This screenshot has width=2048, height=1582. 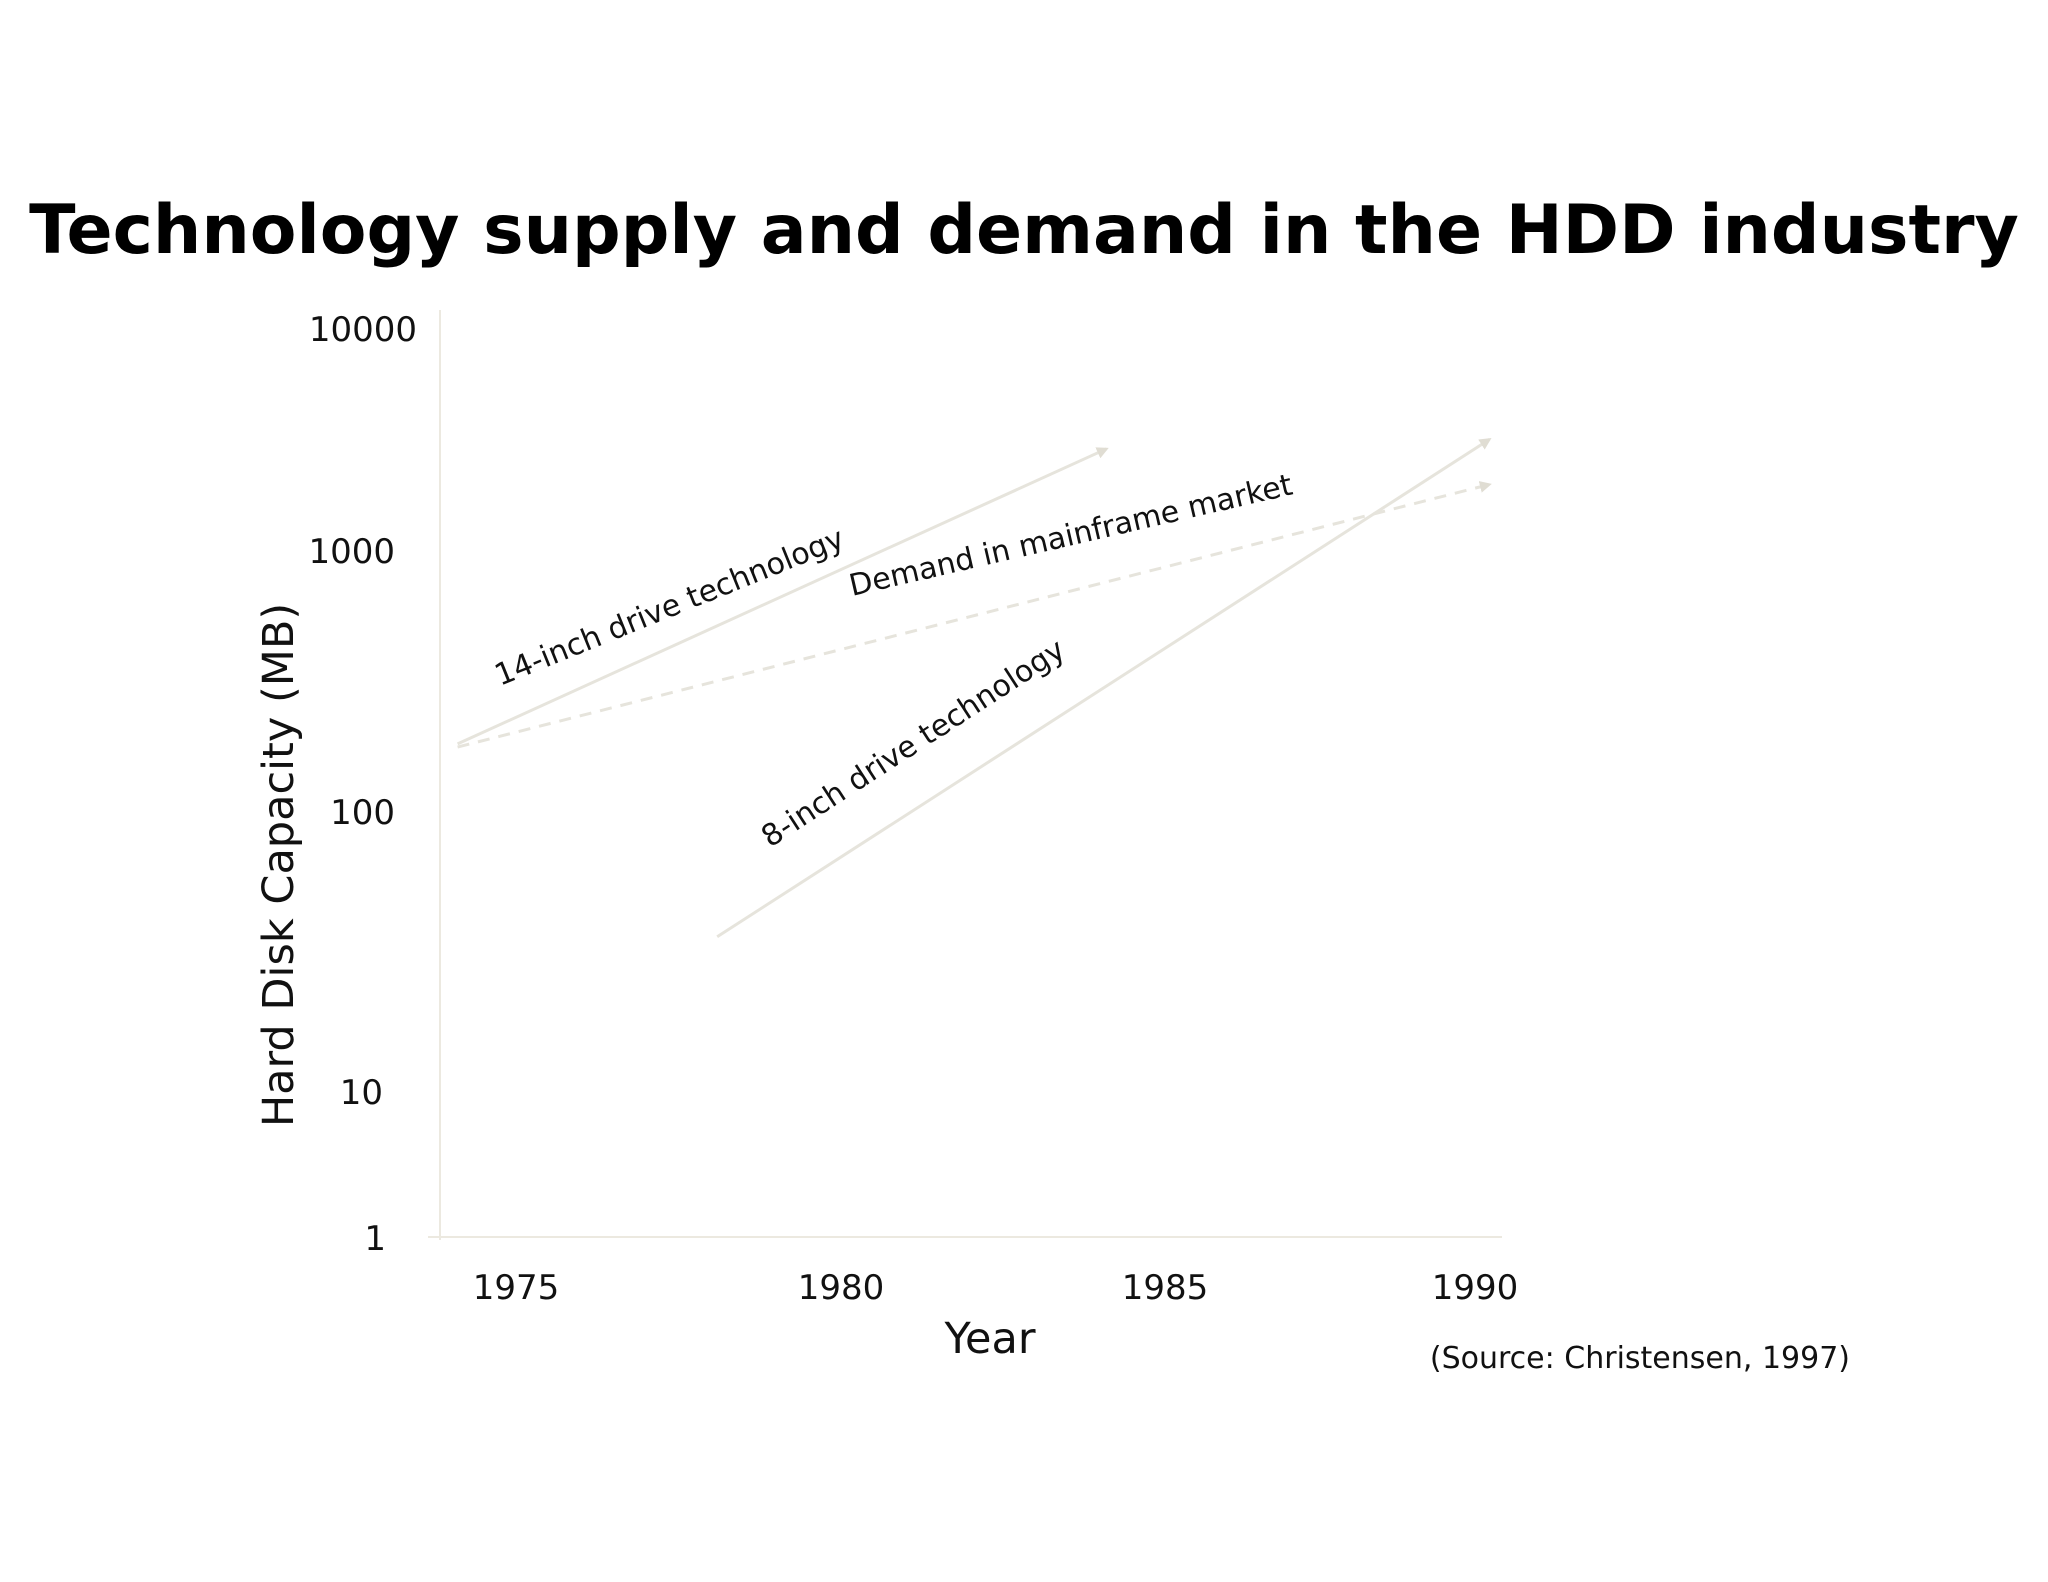 What do you see at coordinates (516, 1288) in the screenshot?
I see `x-tick-label: 1975` at bounding box center [516, 1288].